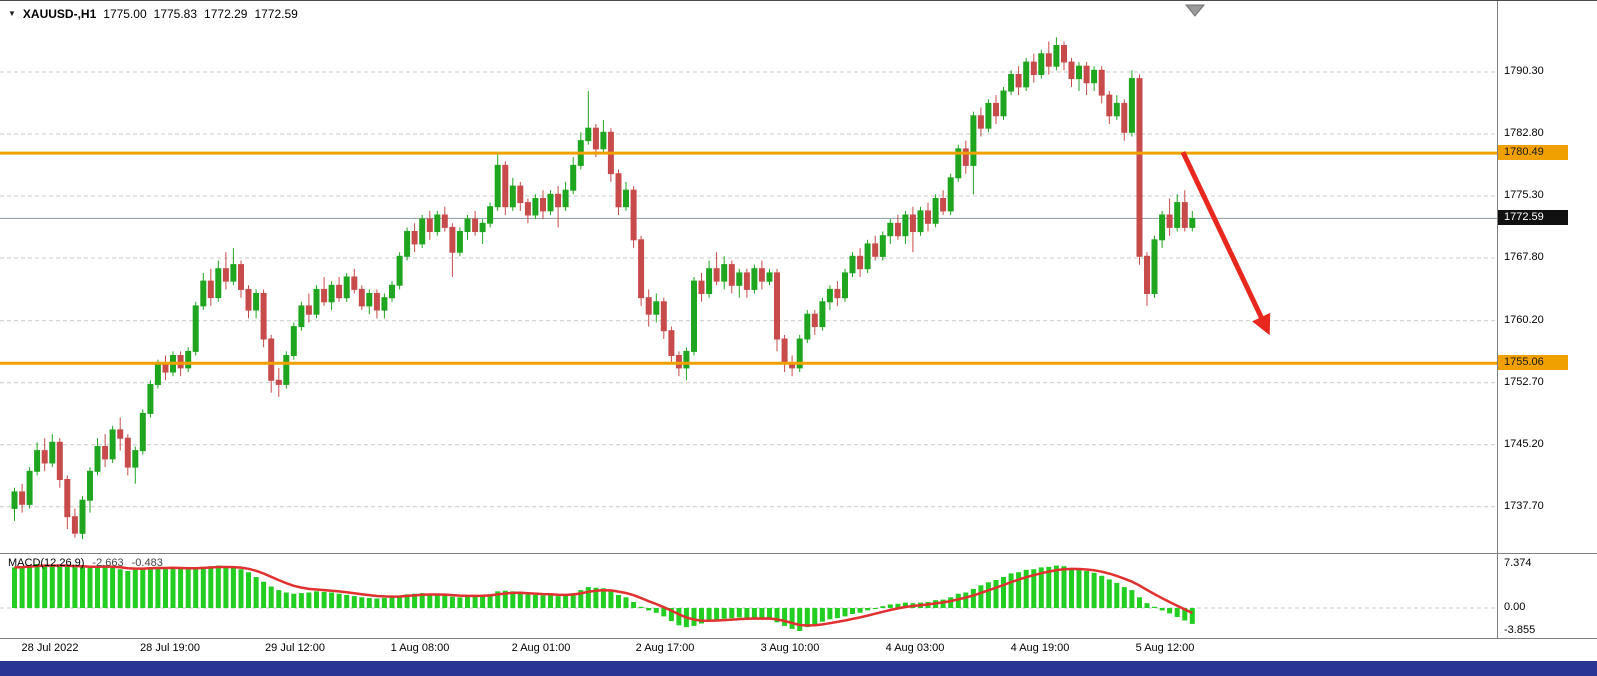 The image size is (1597, 676). Describe the element at coordinates (1524, 319) in the screenshot. I see `price-axis-label: 1760.20` at that location.